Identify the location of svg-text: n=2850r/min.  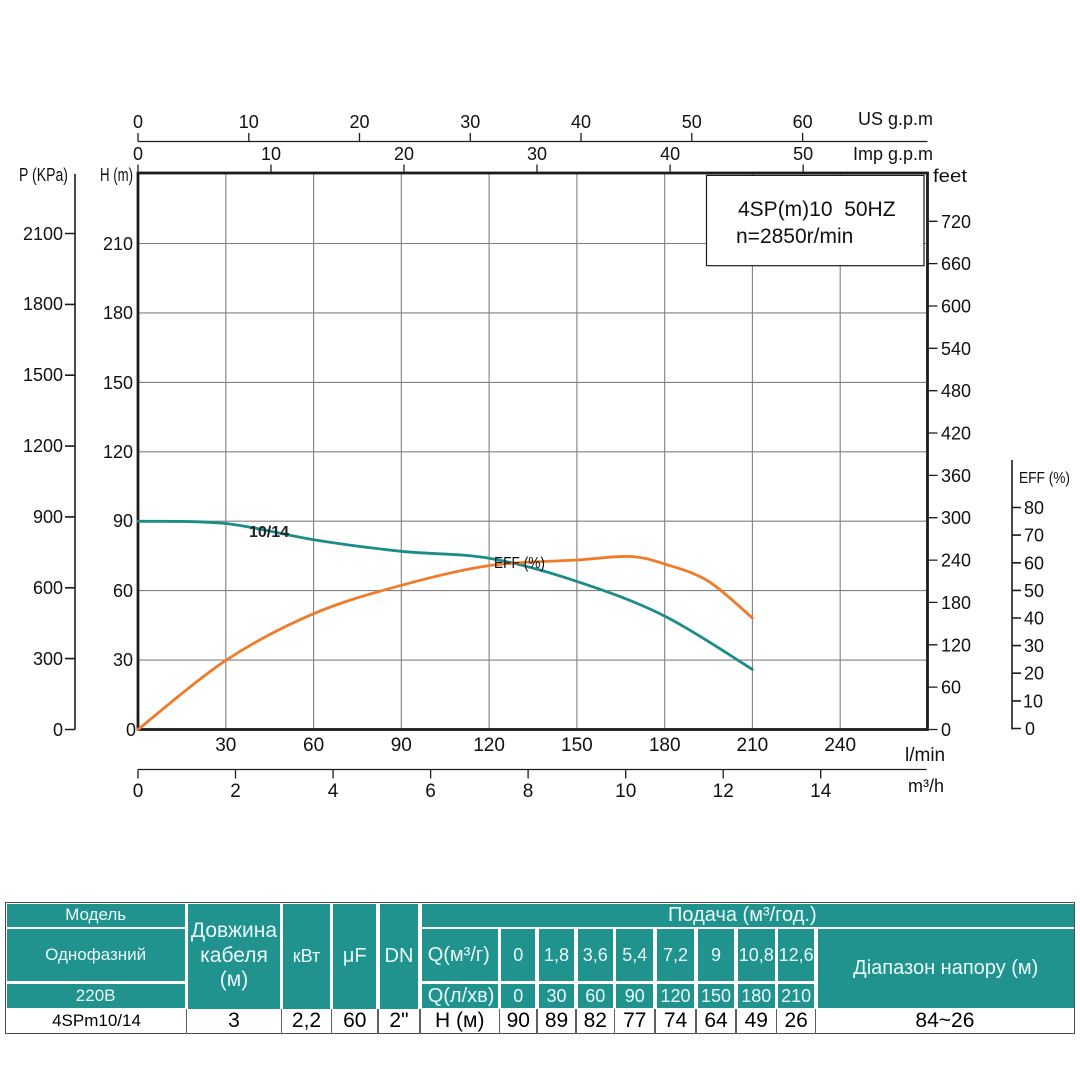
(794, 236).